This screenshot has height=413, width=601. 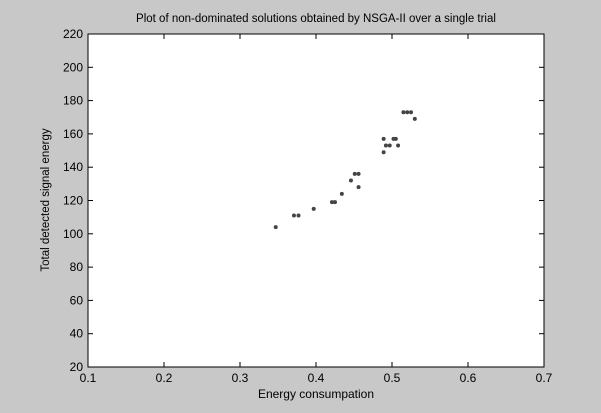 I want to click on y-tick-label: 60, so click(x=77, y=300).